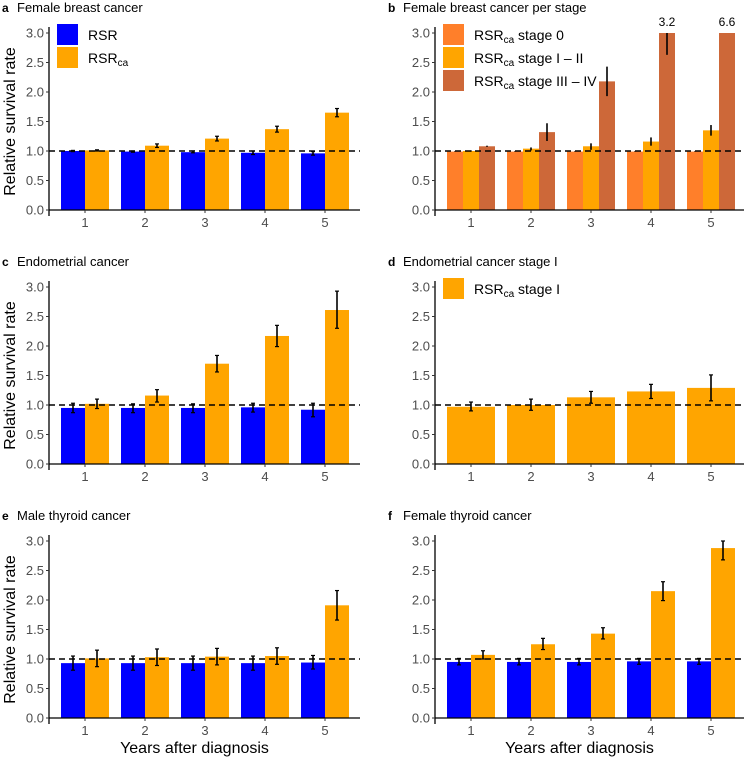 This screenshot has height=759, width=748. Describe the element at coordinates (537, 289) in the screenshot. I see `legend-label-suffix: stage I` at that location.